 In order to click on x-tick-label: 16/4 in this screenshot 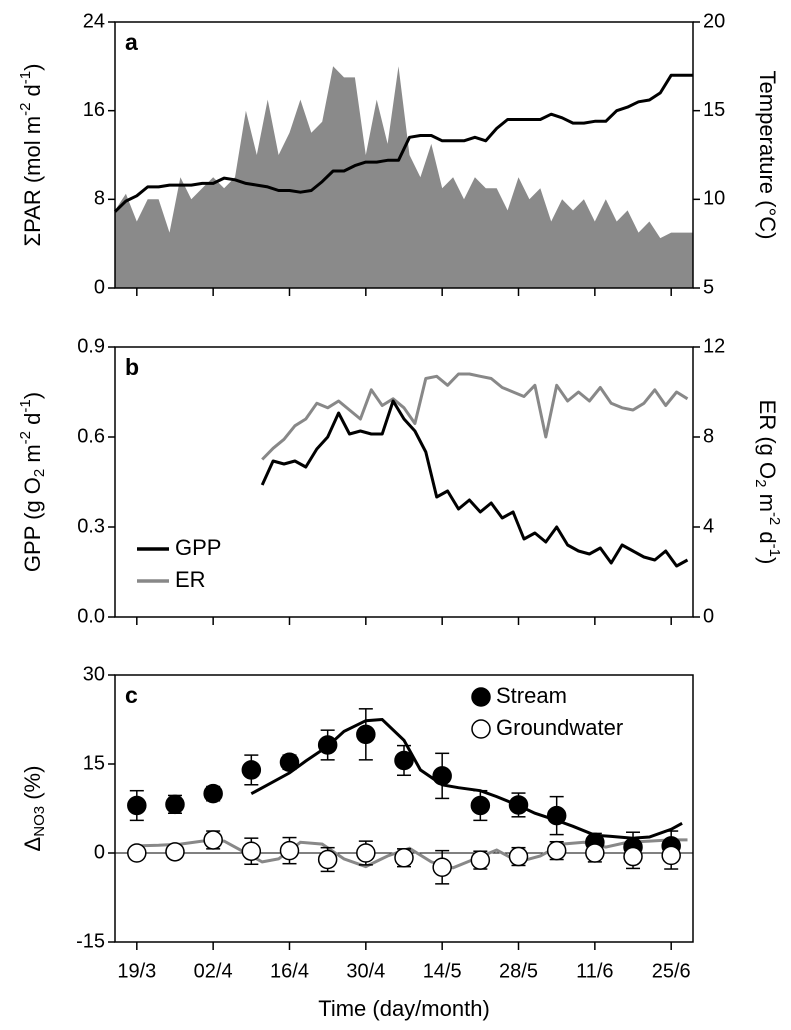, I will do `click(289, 971)`.